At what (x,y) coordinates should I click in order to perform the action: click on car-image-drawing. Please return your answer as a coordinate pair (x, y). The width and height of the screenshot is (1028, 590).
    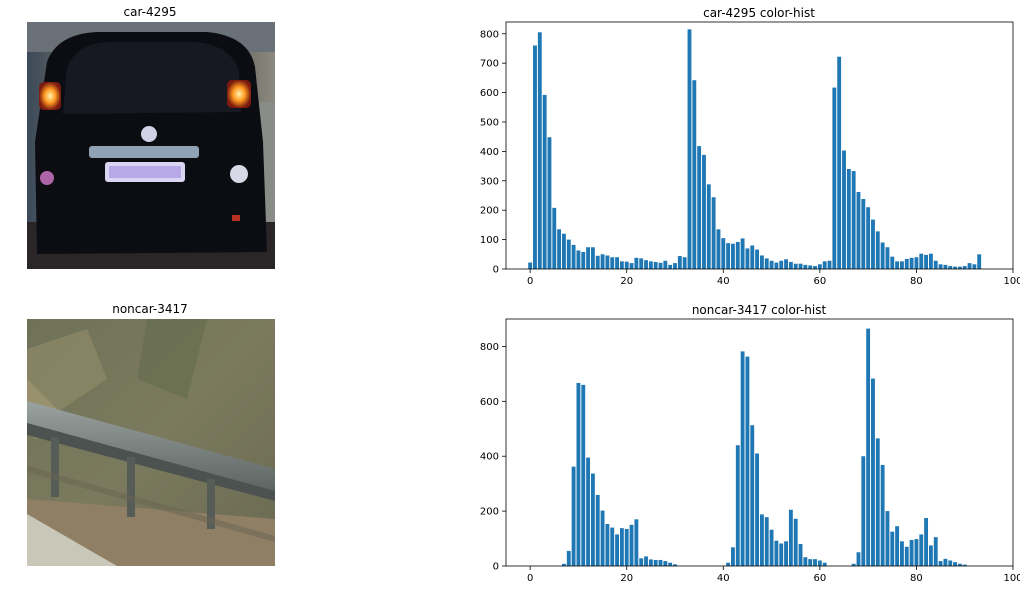
    Looking at the image, I should click on (151, 145).